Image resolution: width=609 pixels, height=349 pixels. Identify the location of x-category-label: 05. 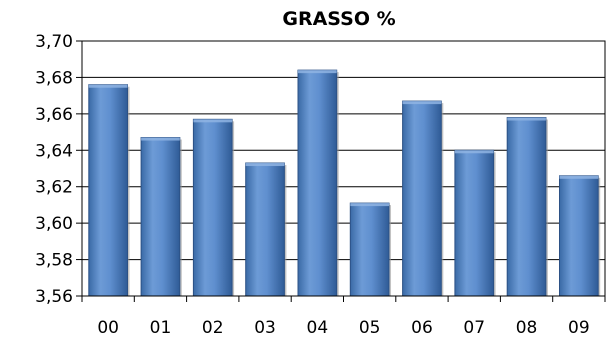
(370, 328).